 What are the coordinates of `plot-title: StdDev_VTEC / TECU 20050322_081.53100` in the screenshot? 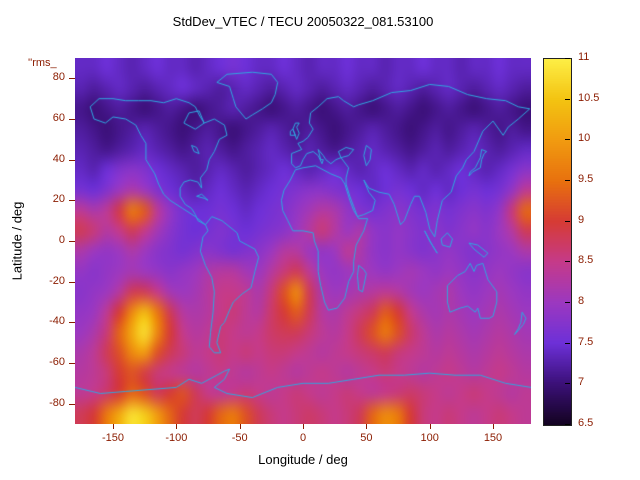 It's located at (303, 21).